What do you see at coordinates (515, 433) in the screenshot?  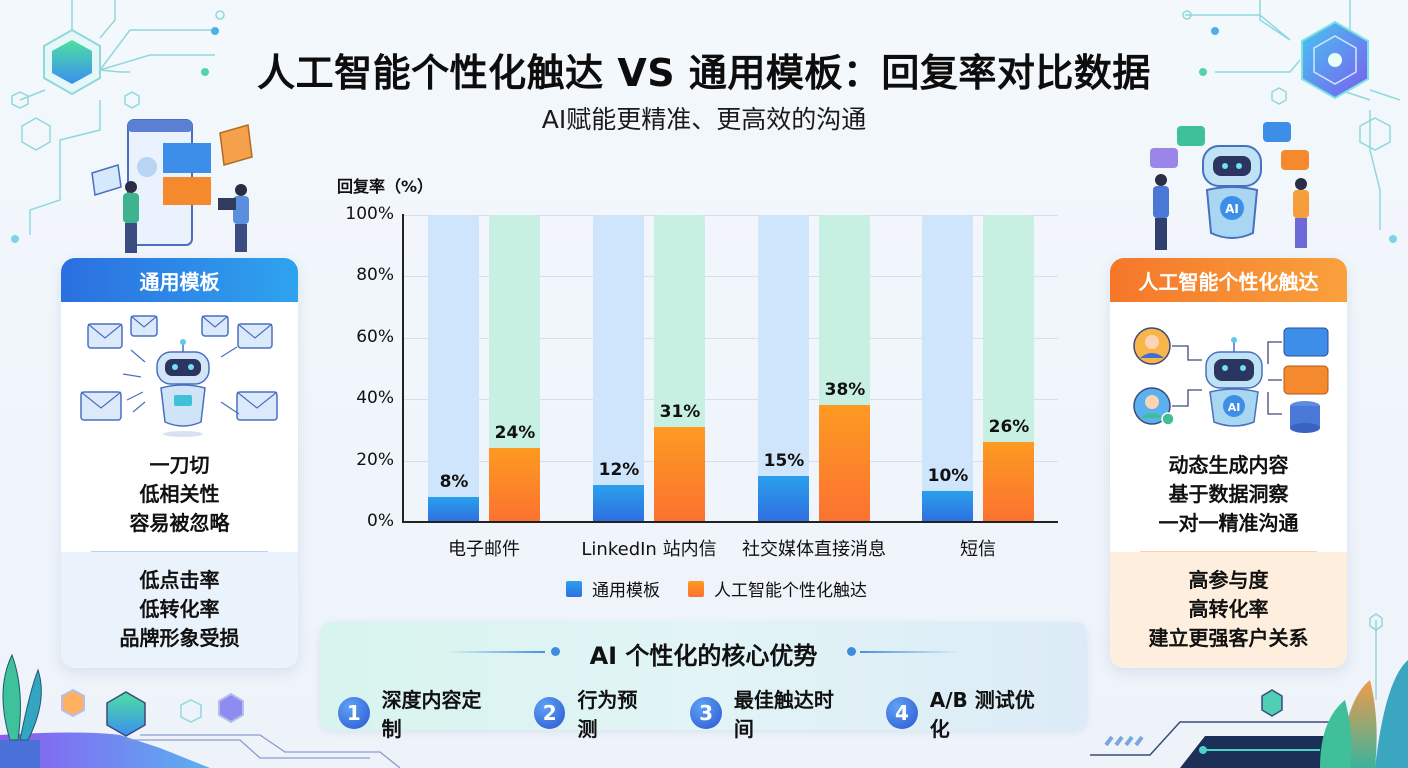 I see `bar-value-label: 24%` at bounding box center [515, 433].